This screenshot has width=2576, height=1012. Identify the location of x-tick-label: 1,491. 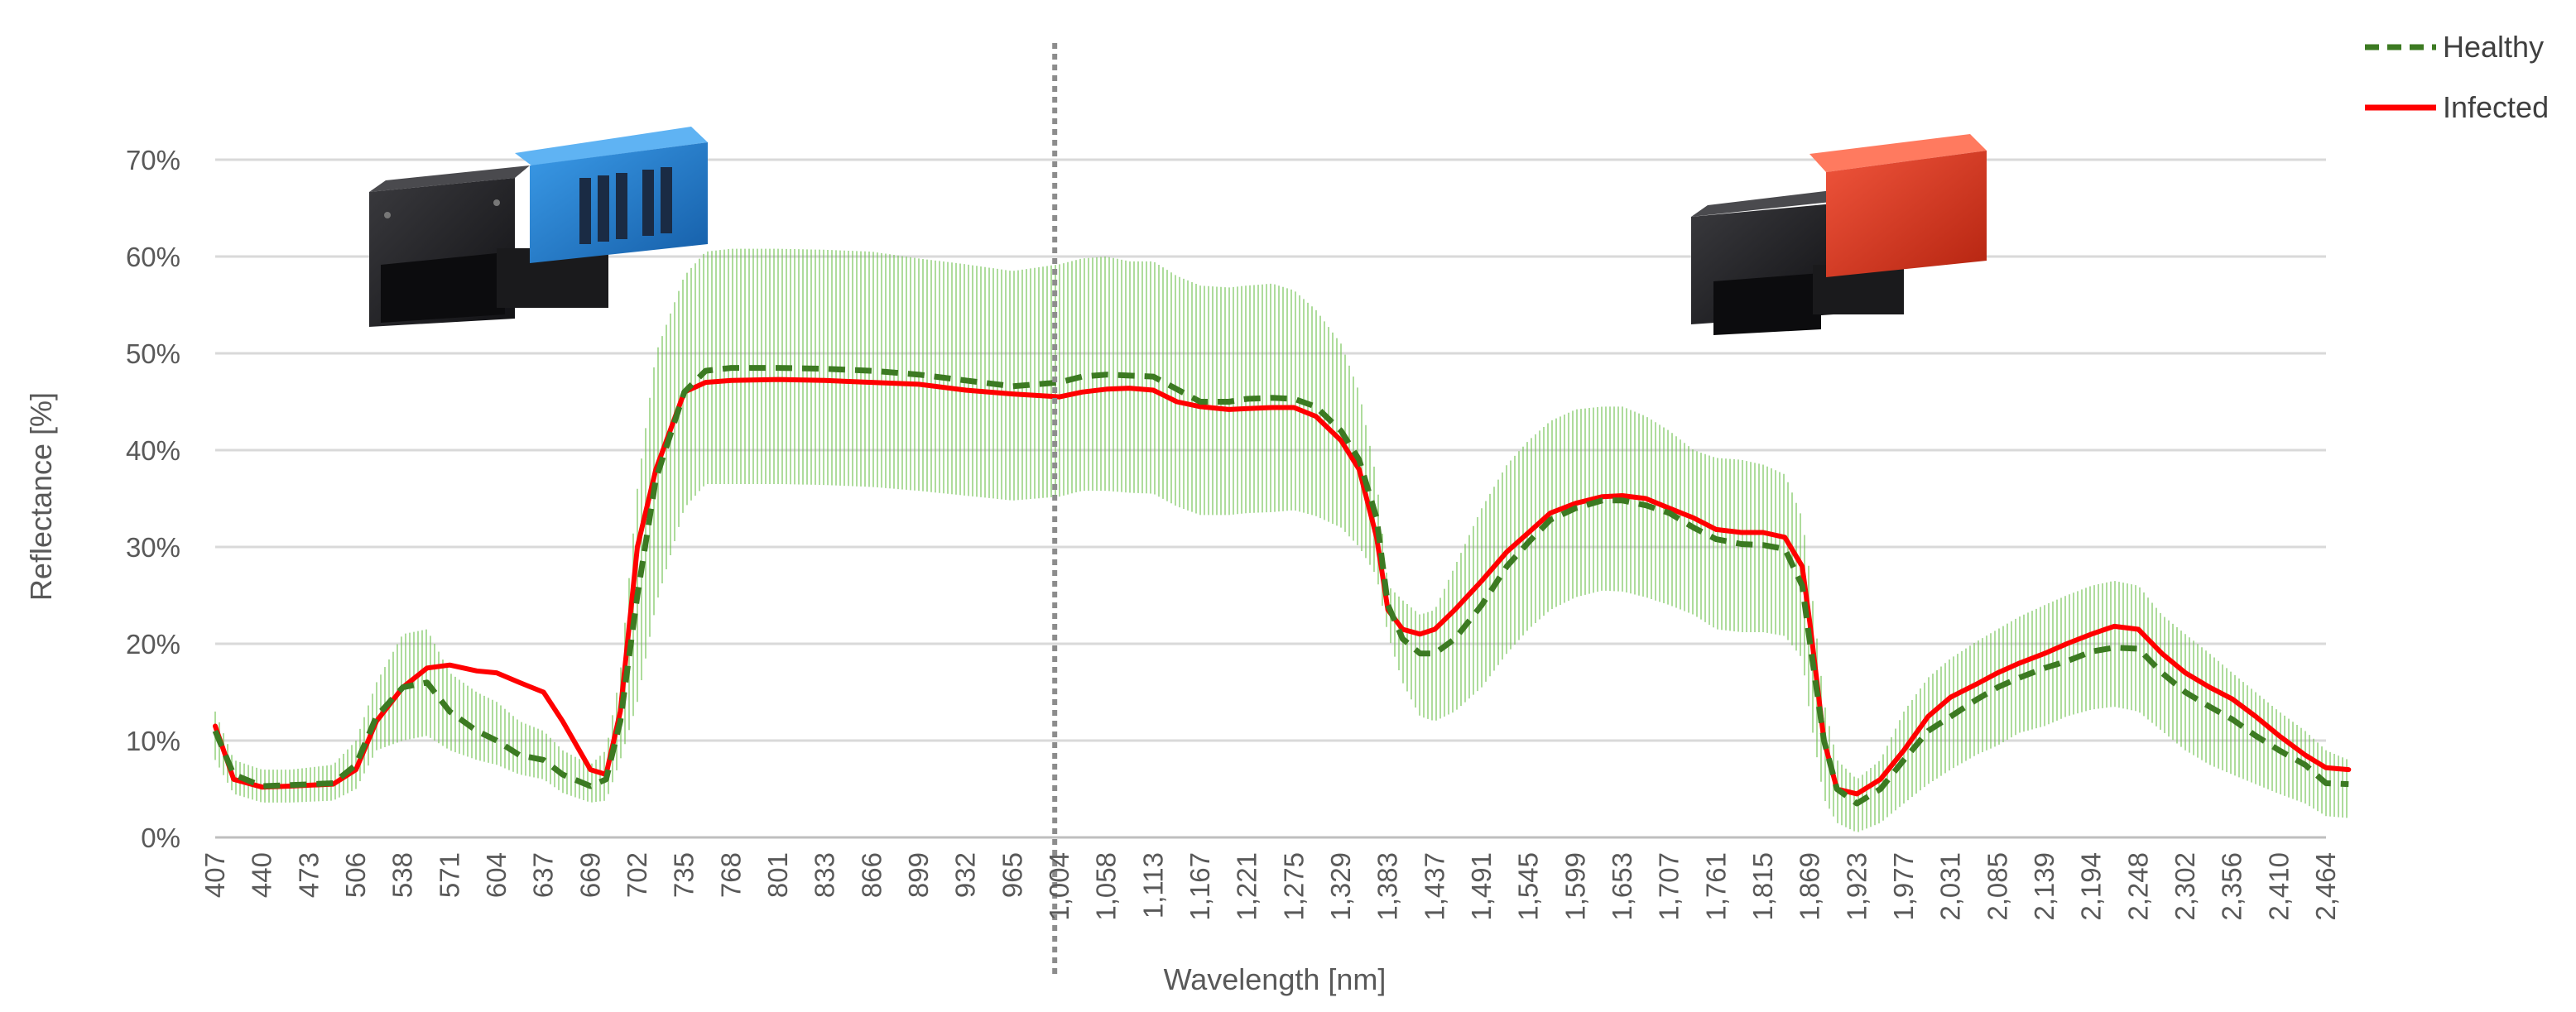
(1481, 886).